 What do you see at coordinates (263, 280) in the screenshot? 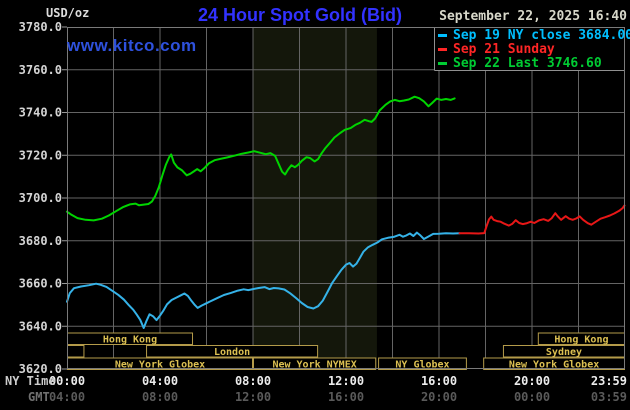
I see `series-line-sep19` at bounding box center [263, 280].